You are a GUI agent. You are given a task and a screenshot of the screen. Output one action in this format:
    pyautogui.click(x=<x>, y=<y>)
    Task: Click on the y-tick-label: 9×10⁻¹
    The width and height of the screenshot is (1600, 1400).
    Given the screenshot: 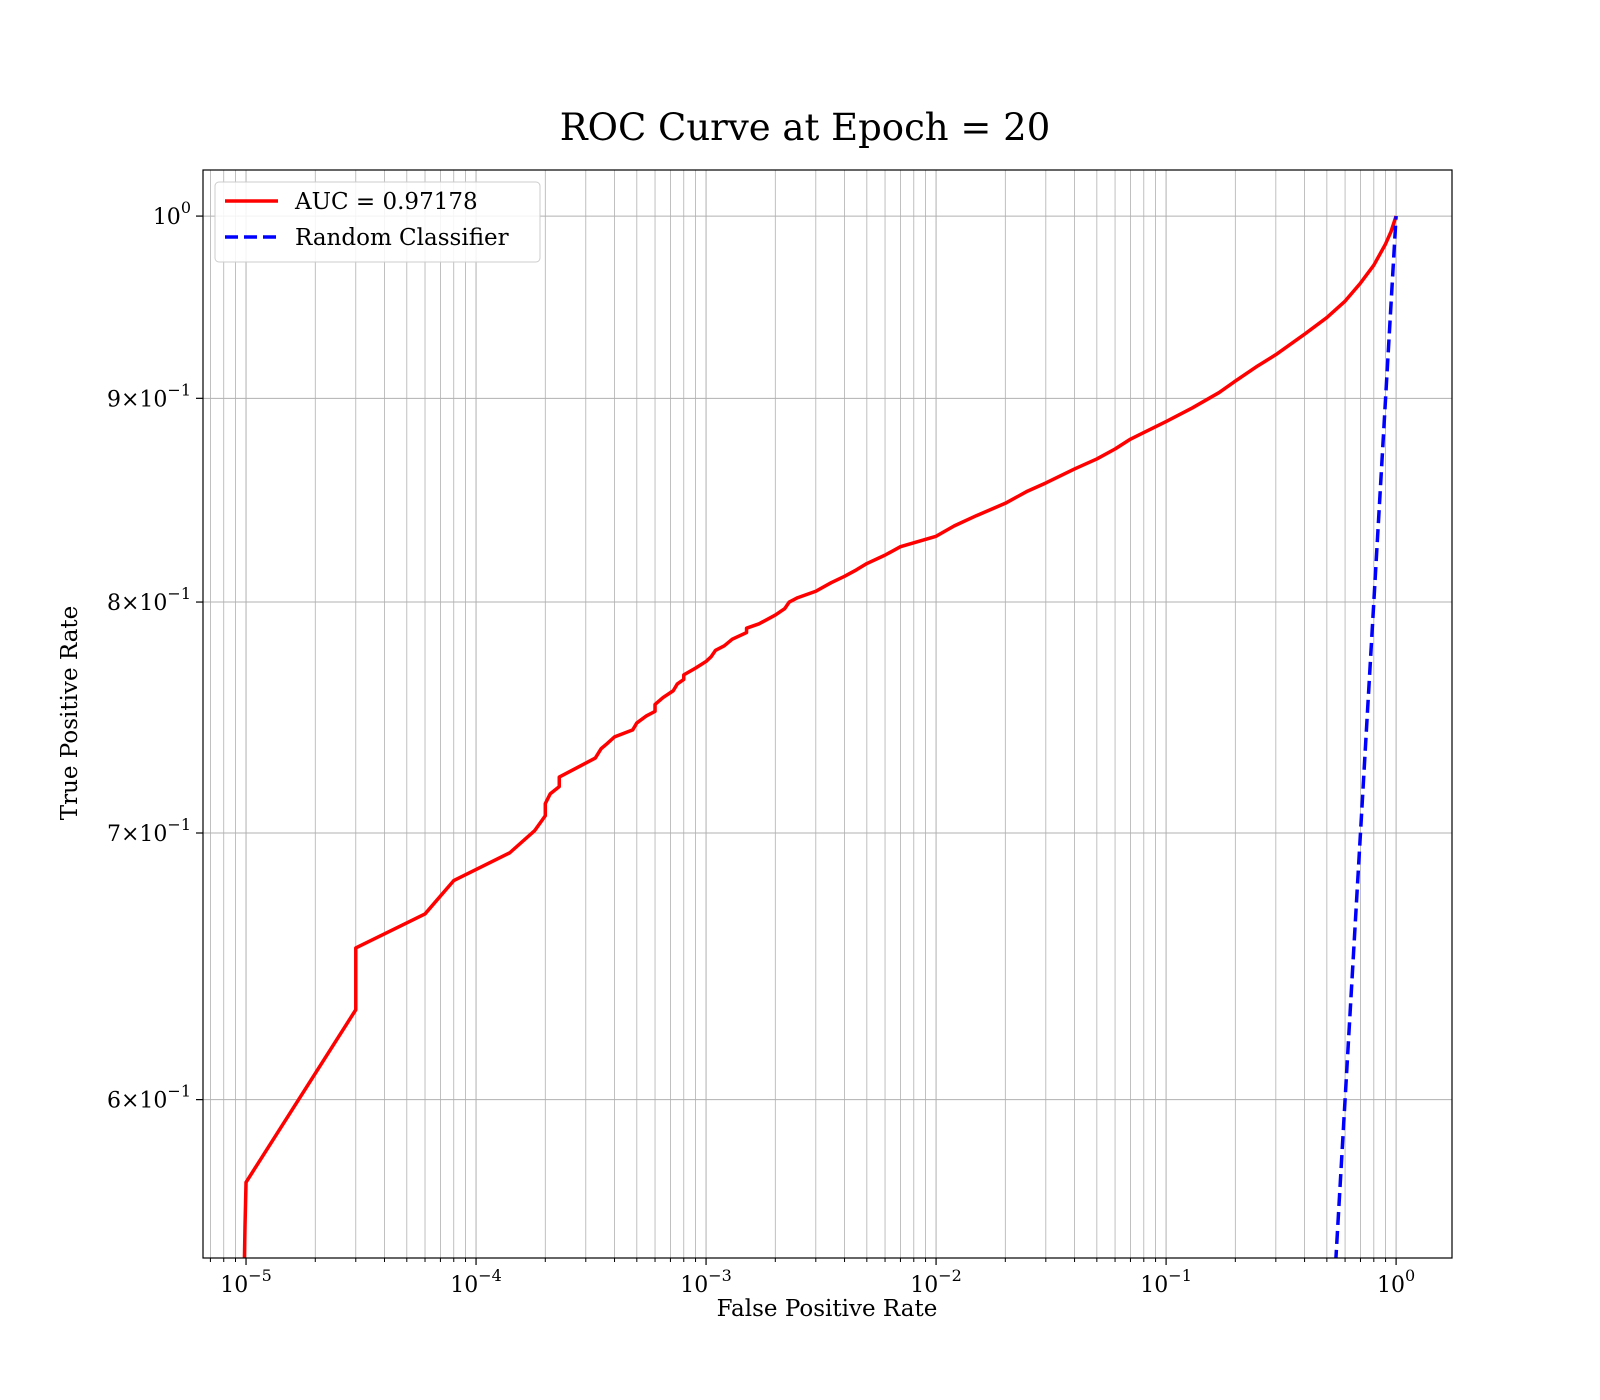 What is the action you would take?
    pyautogui.click(x=149, y=396)
    